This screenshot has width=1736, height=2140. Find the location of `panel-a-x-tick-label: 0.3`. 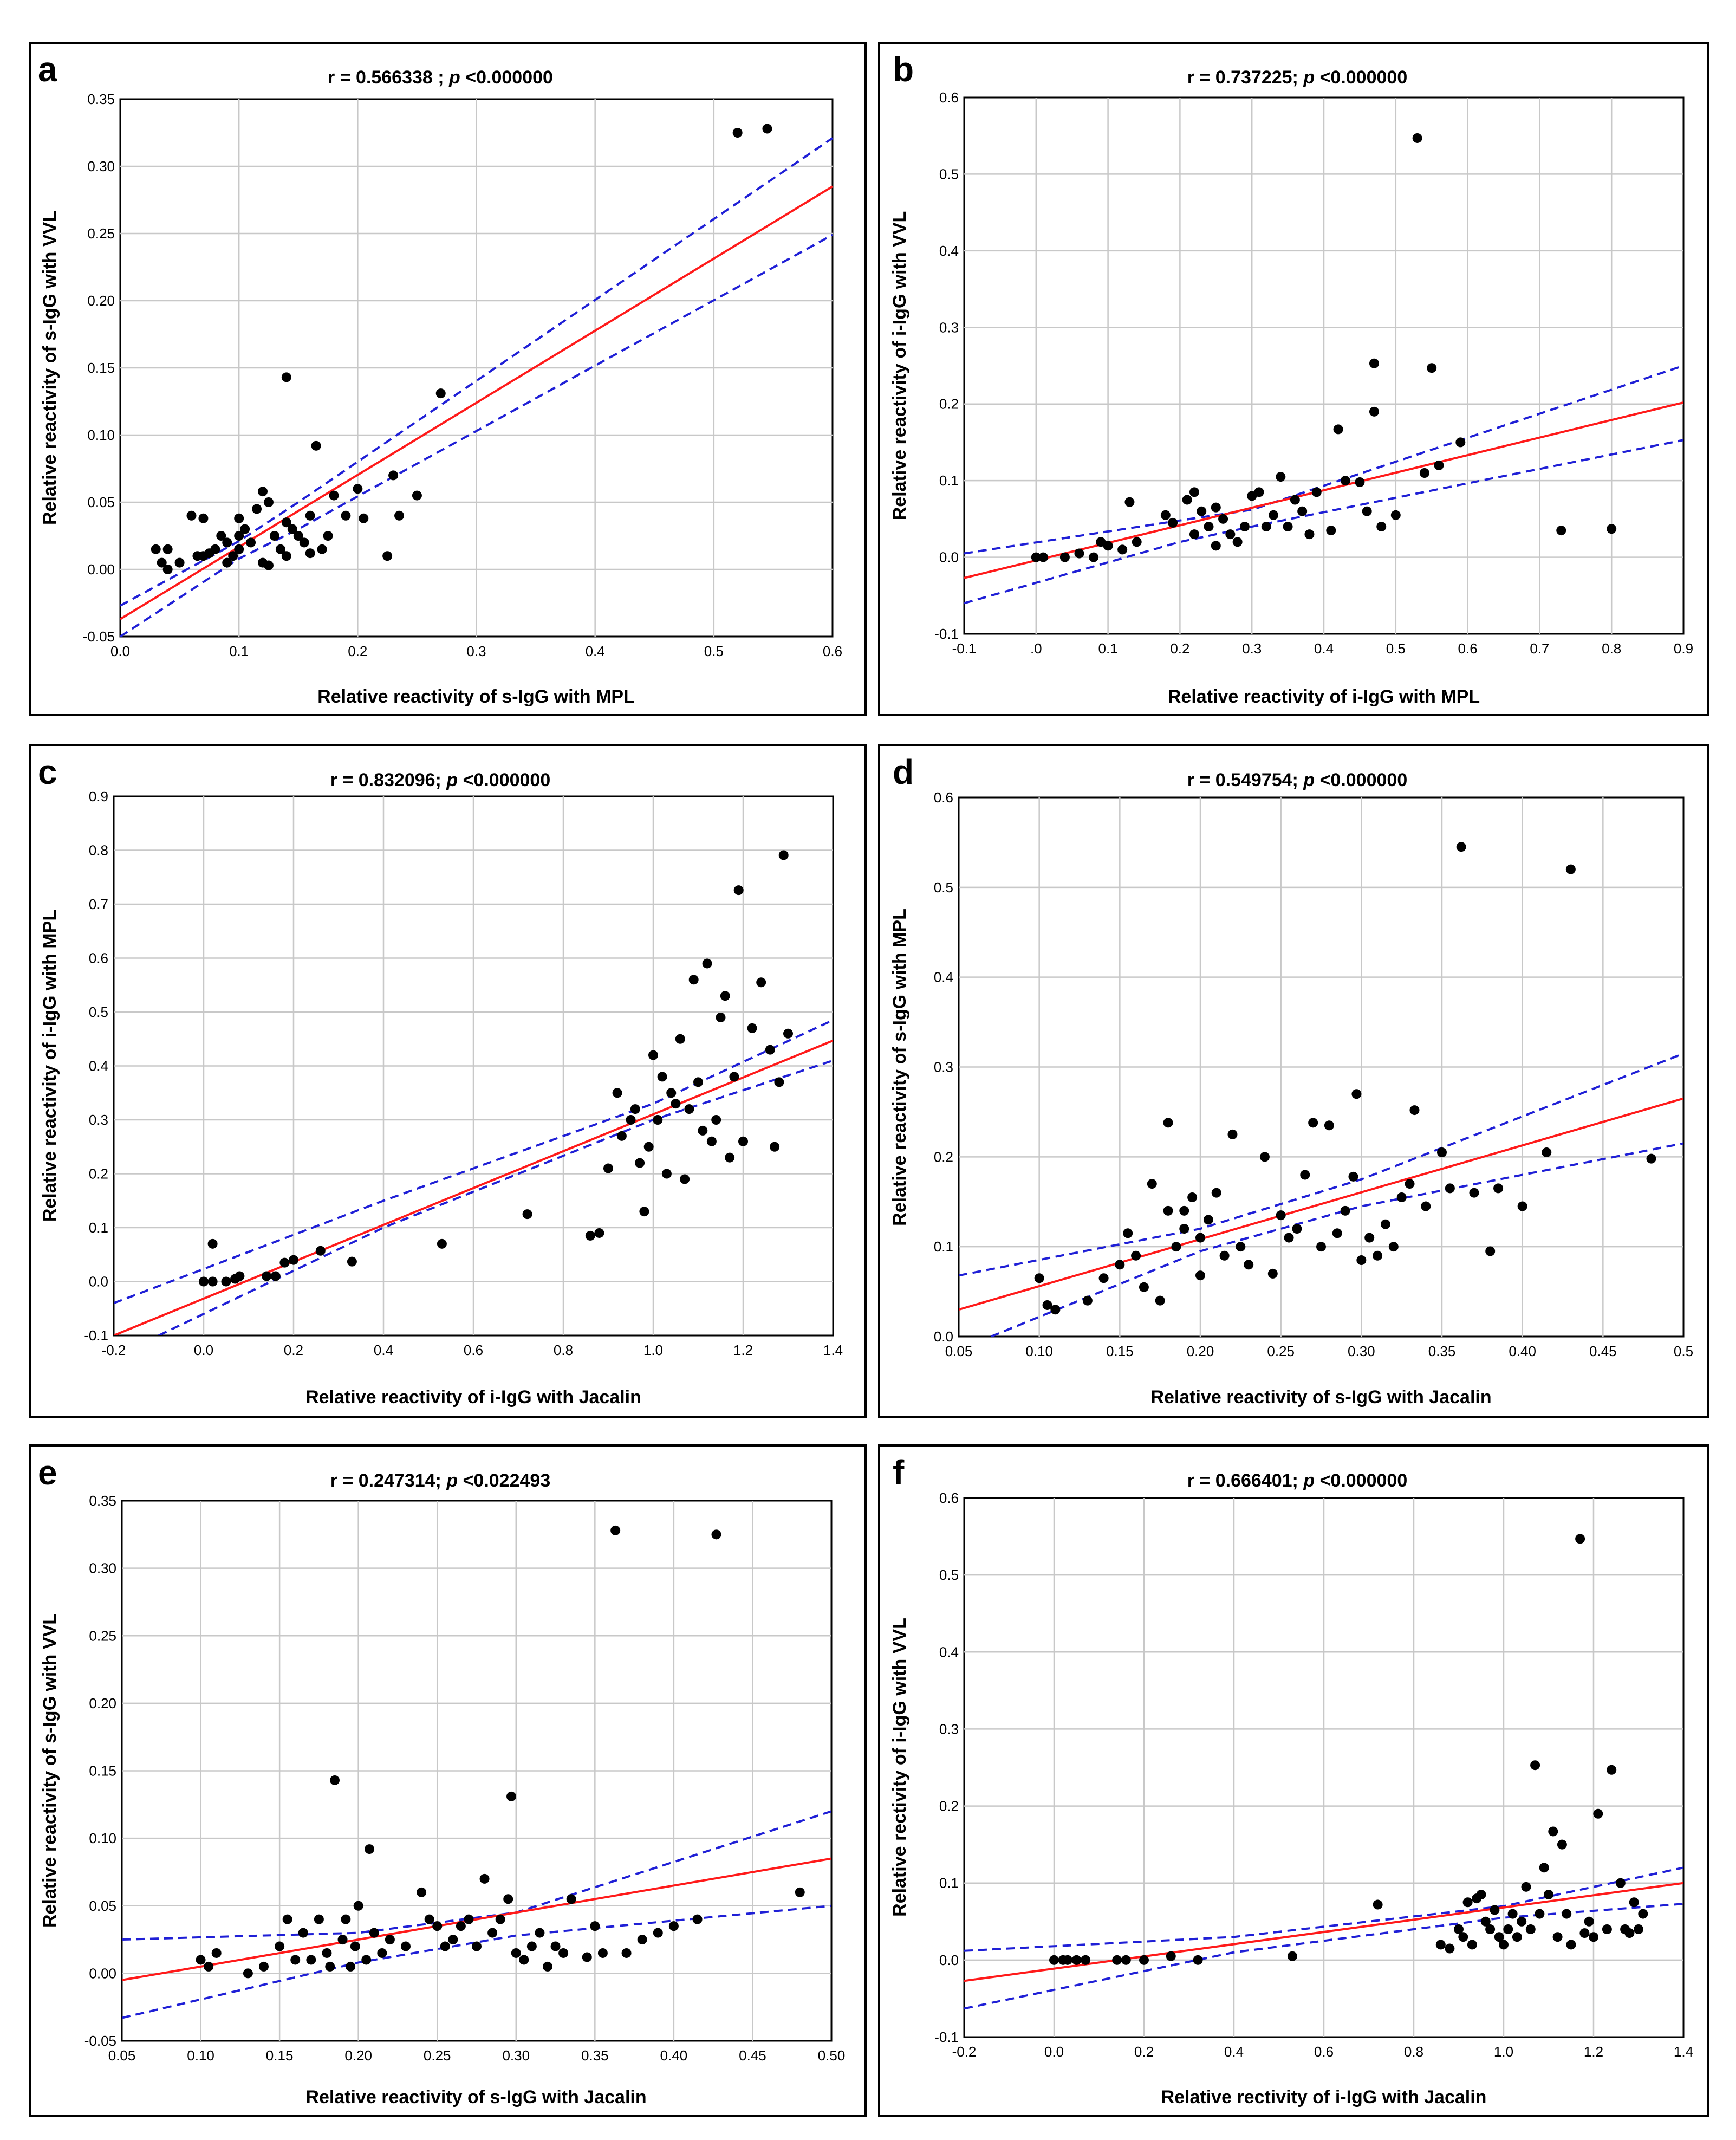

panel-a-x-tick-label: 0.3 is located at coordinates (476, 651).